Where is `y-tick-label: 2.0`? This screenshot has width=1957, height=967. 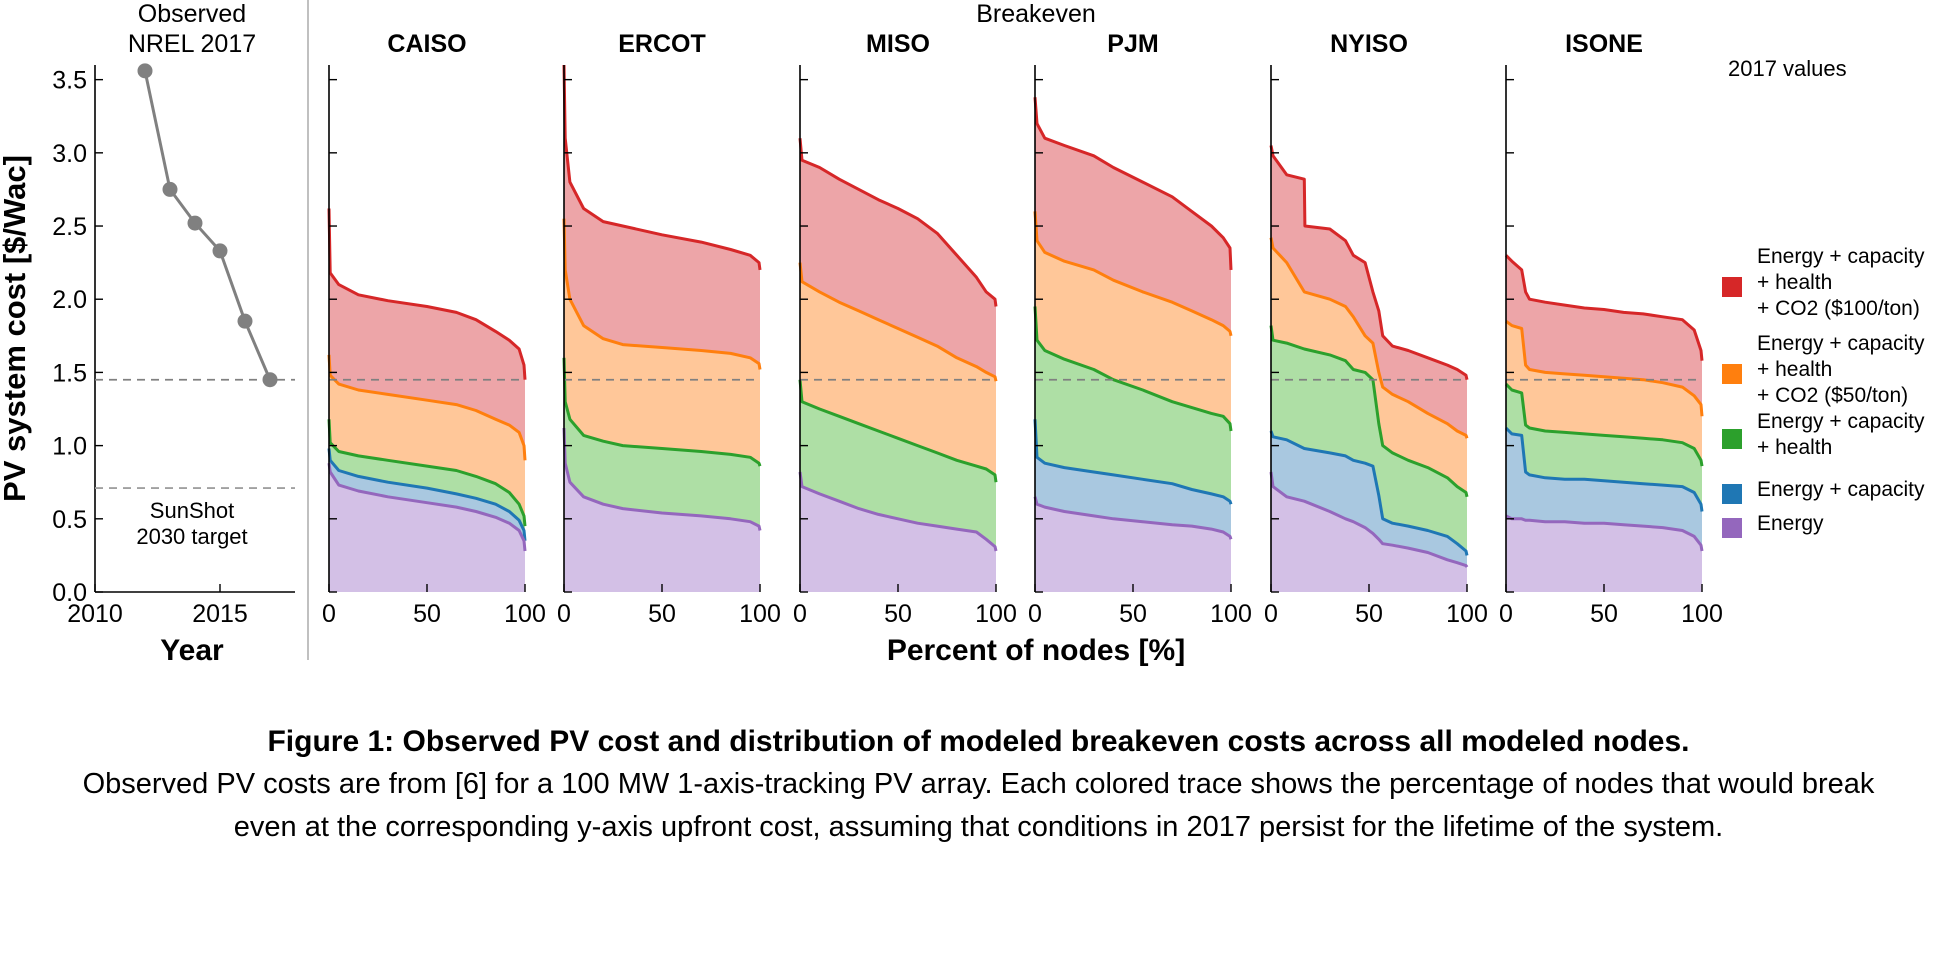
y-tick-label: 2.0 is located at coordinates (69, 300).